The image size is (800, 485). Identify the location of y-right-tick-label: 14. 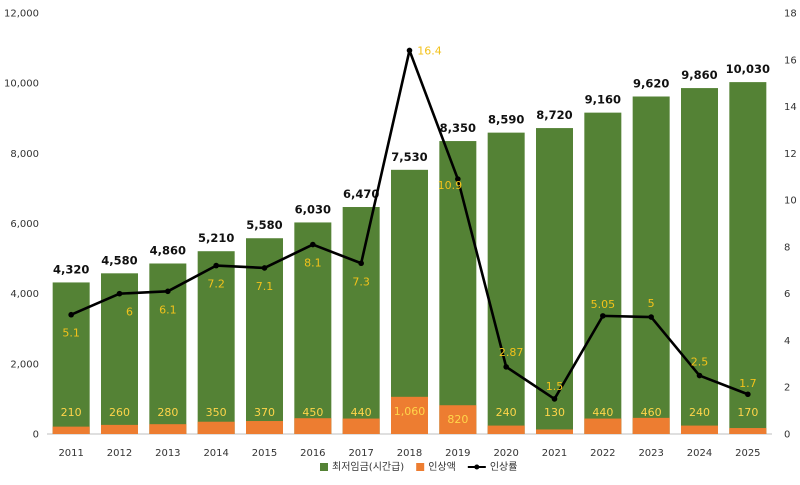
(790, 107).